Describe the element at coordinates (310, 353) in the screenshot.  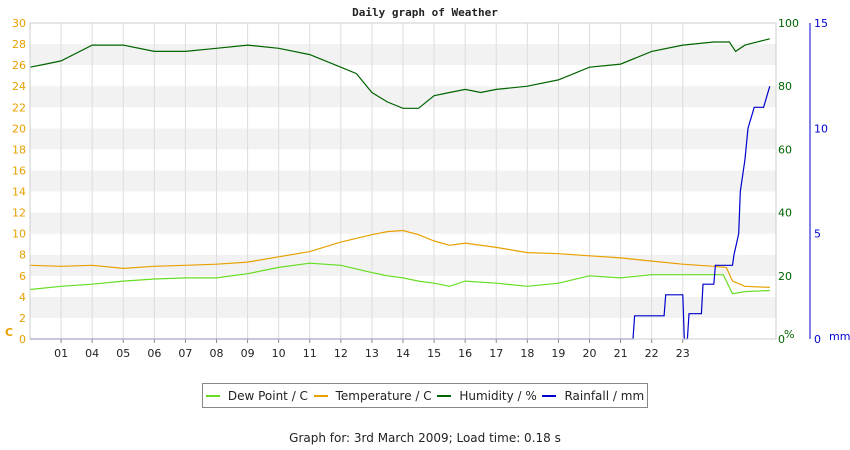
I see `x-tick-label: 11` at that location.